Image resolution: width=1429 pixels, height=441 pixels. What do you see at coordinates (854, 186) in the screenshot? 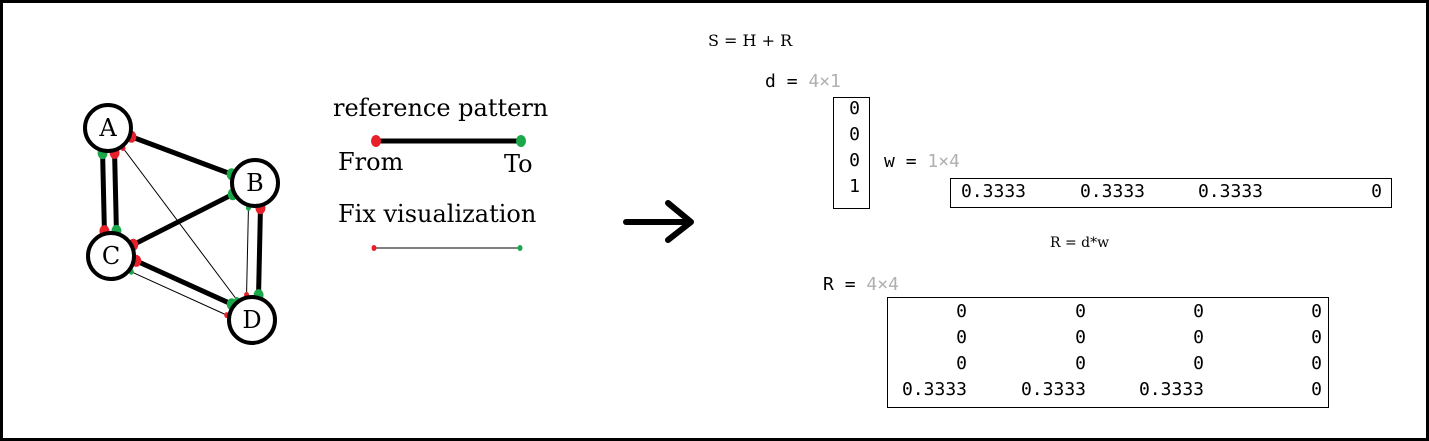
I see `d-cell: 1` at bounding box center [854, 186].